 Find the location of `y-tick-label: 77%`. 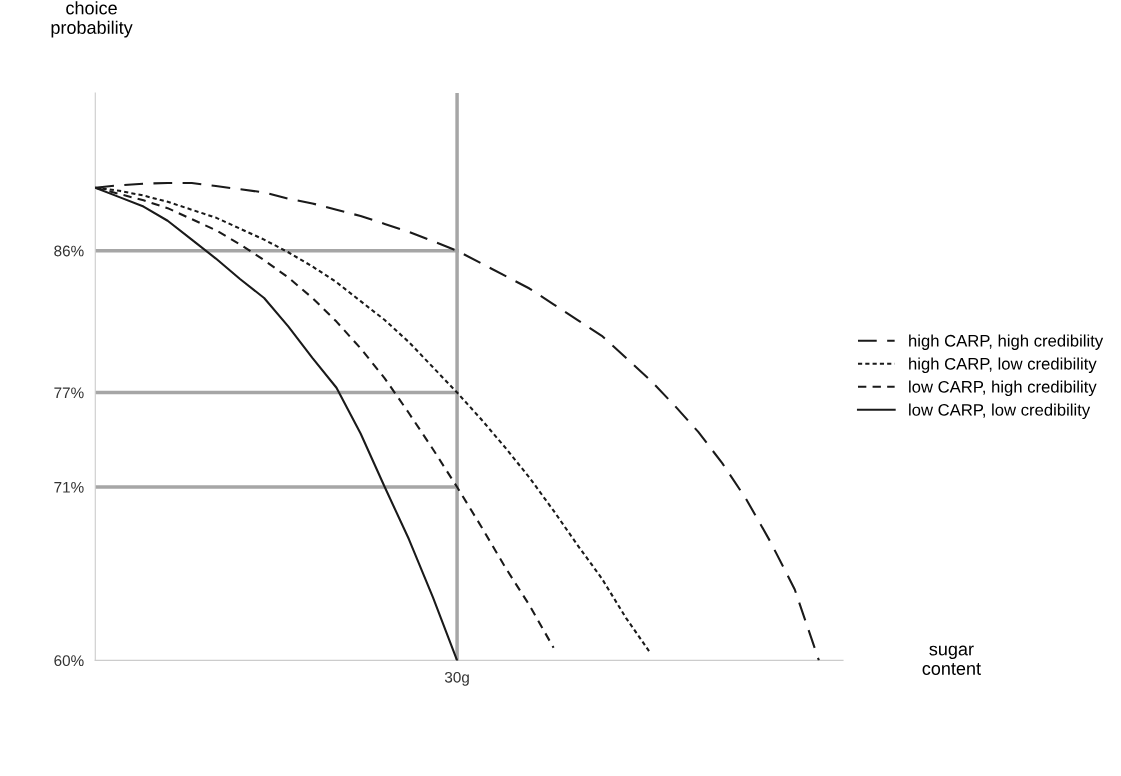

y-tick-label: 77% is located at coordinates (69, 393).